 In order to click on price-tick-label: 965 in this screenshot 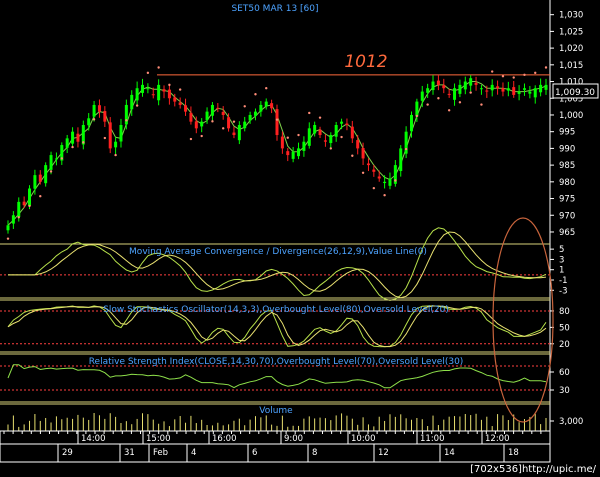, I will do `click(567, 233)`.